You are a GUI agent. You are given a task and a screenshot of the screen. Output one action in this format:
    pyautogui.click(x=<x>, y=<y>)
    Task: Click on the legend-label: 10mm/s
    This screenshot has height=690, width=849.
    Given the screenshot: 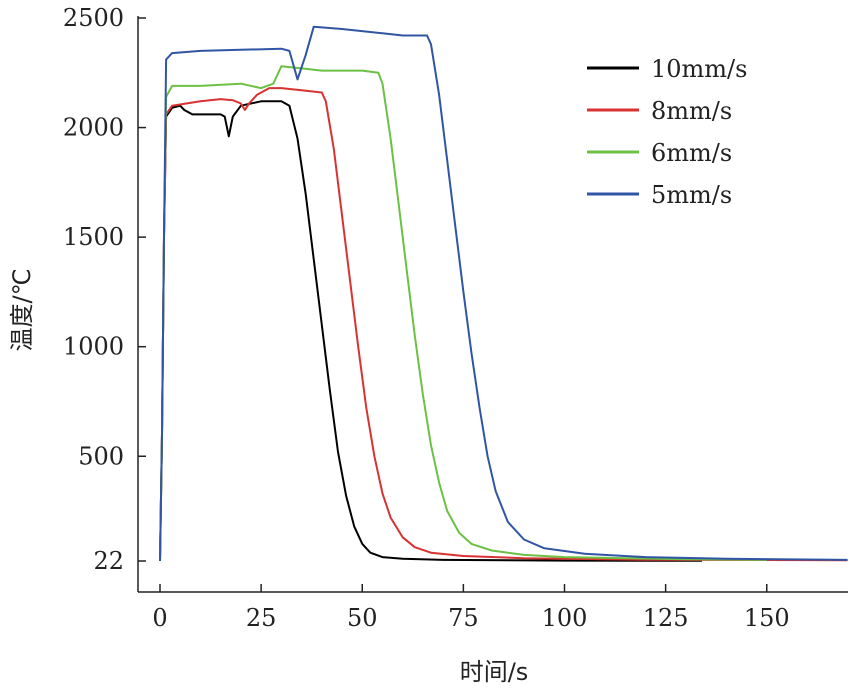 What is the action you would take?
    pyautogui.click(x=699, y=69)
    